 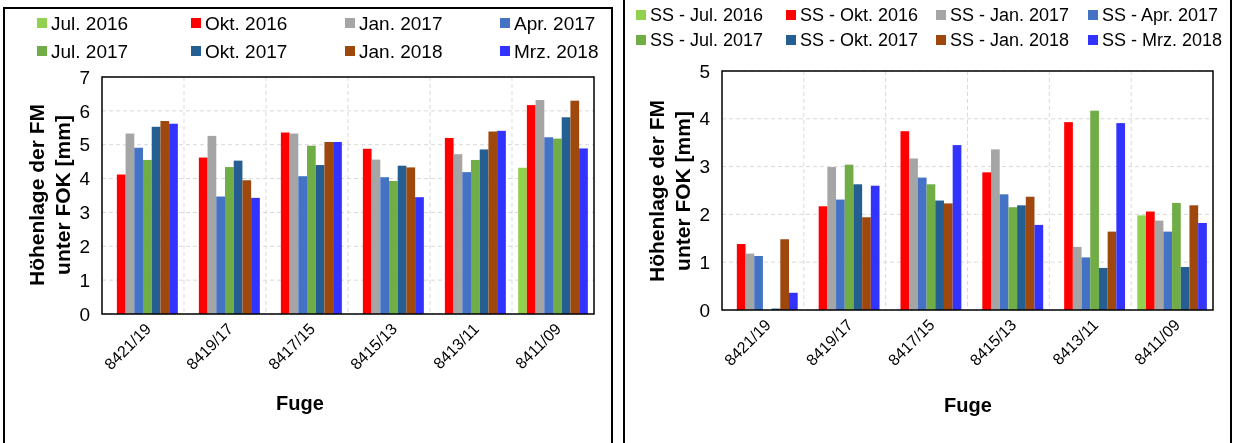 What do you see at coordinates (555, 23) in the screenshot?
I see `legend-label: Apr. 2017` at bounding box center [555, 23].